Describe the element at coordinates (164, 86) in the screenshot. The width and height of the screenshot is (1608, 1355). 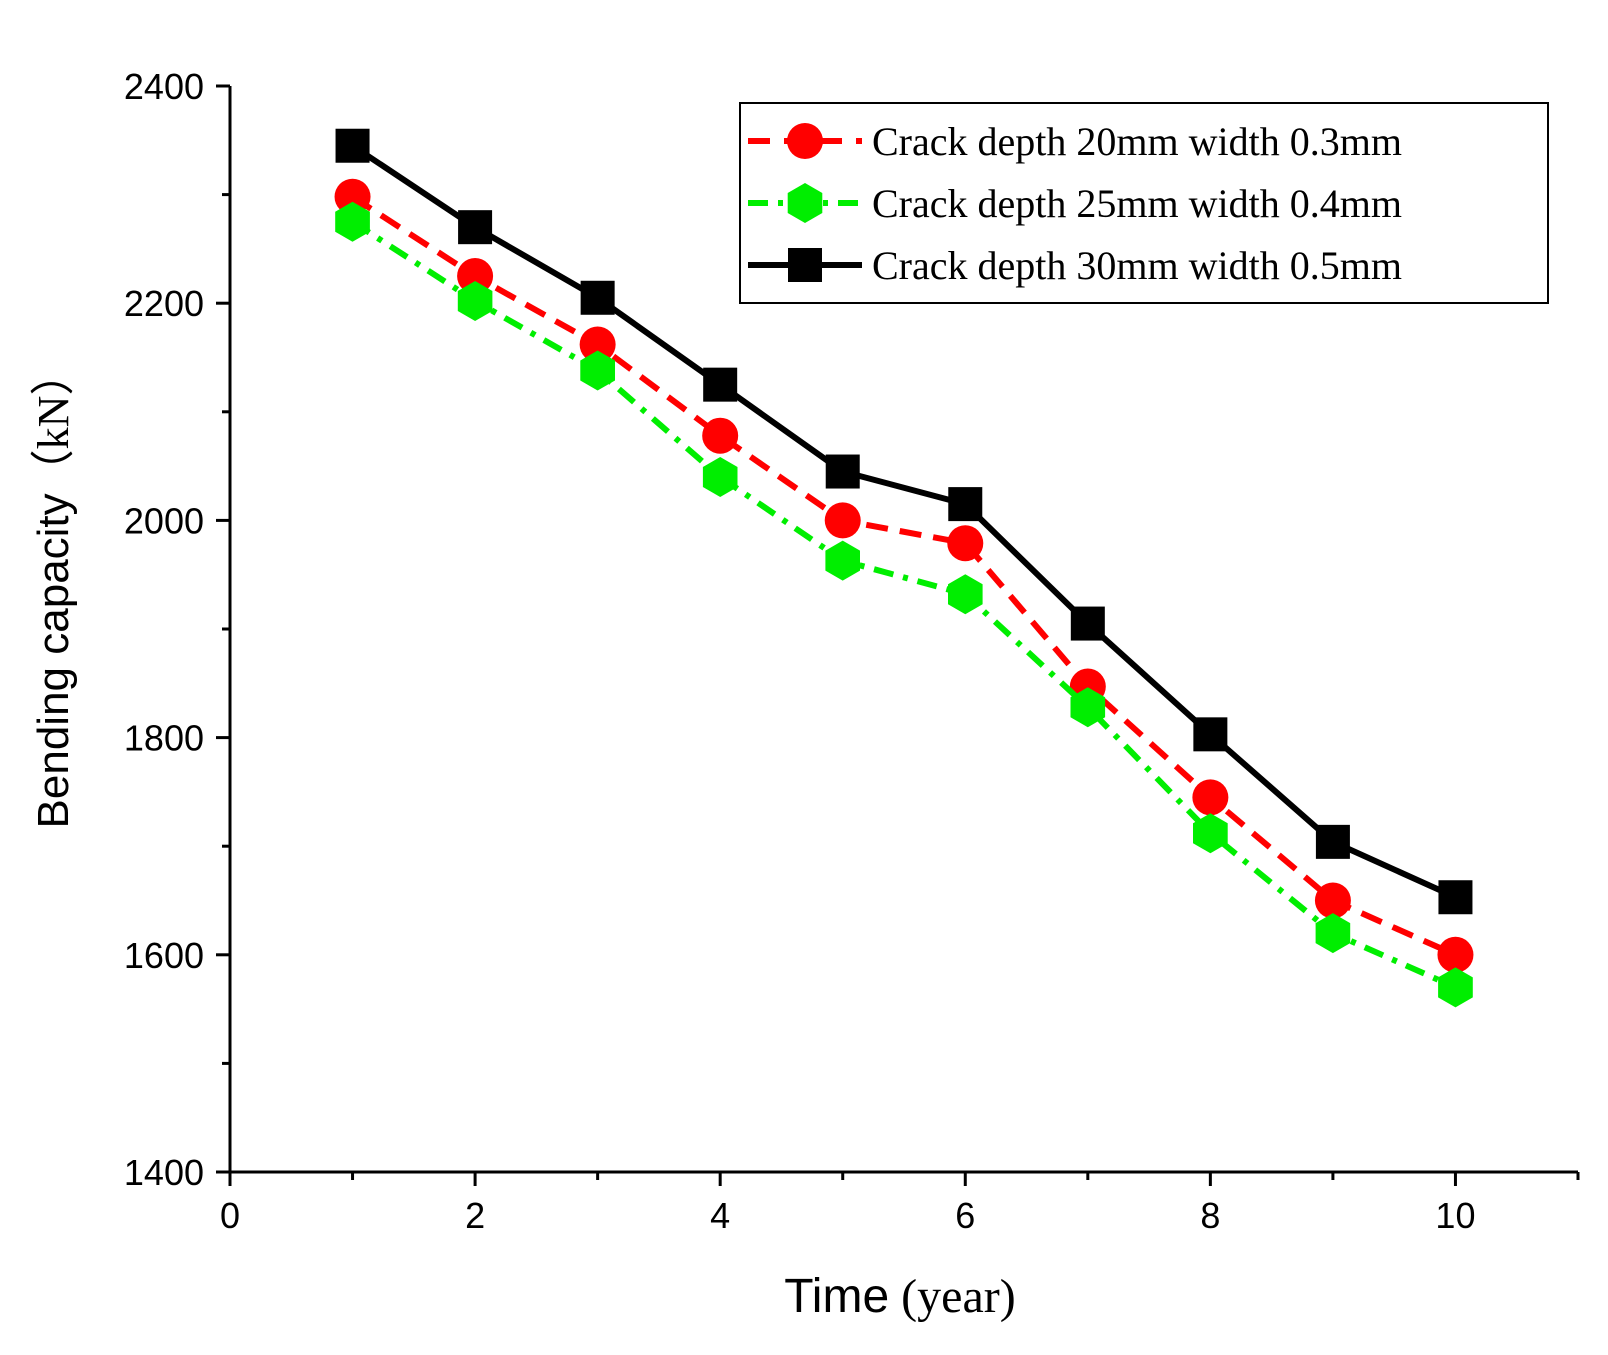
I see `y-tick-label: 2400` at that location.